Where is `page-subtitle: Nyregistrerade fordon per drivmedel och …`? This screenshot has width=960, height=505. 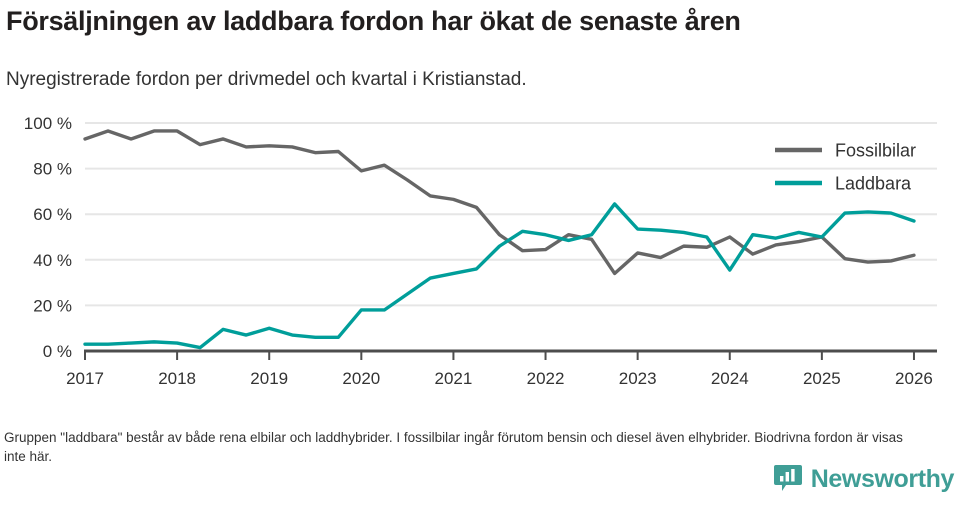 page-subtitle: Nyregistrerade fordon per drivmedel och … is located at coordinates (266, 79).